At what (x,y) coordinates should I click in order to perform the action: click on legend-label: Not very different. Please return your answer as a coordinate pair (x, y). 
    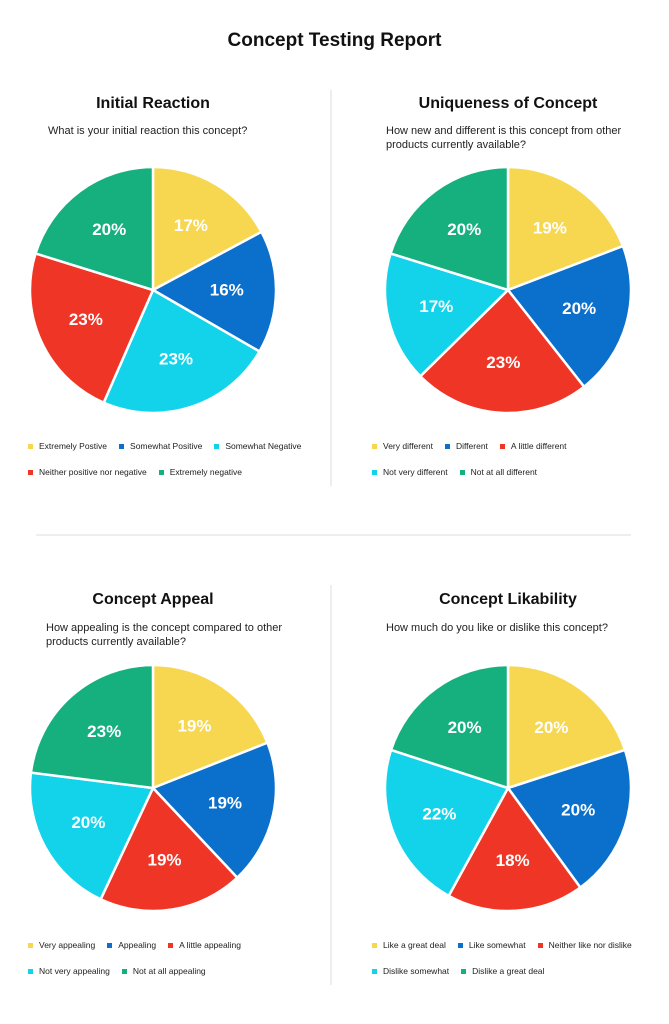
    Looking at the image, I should click on (415, 472).